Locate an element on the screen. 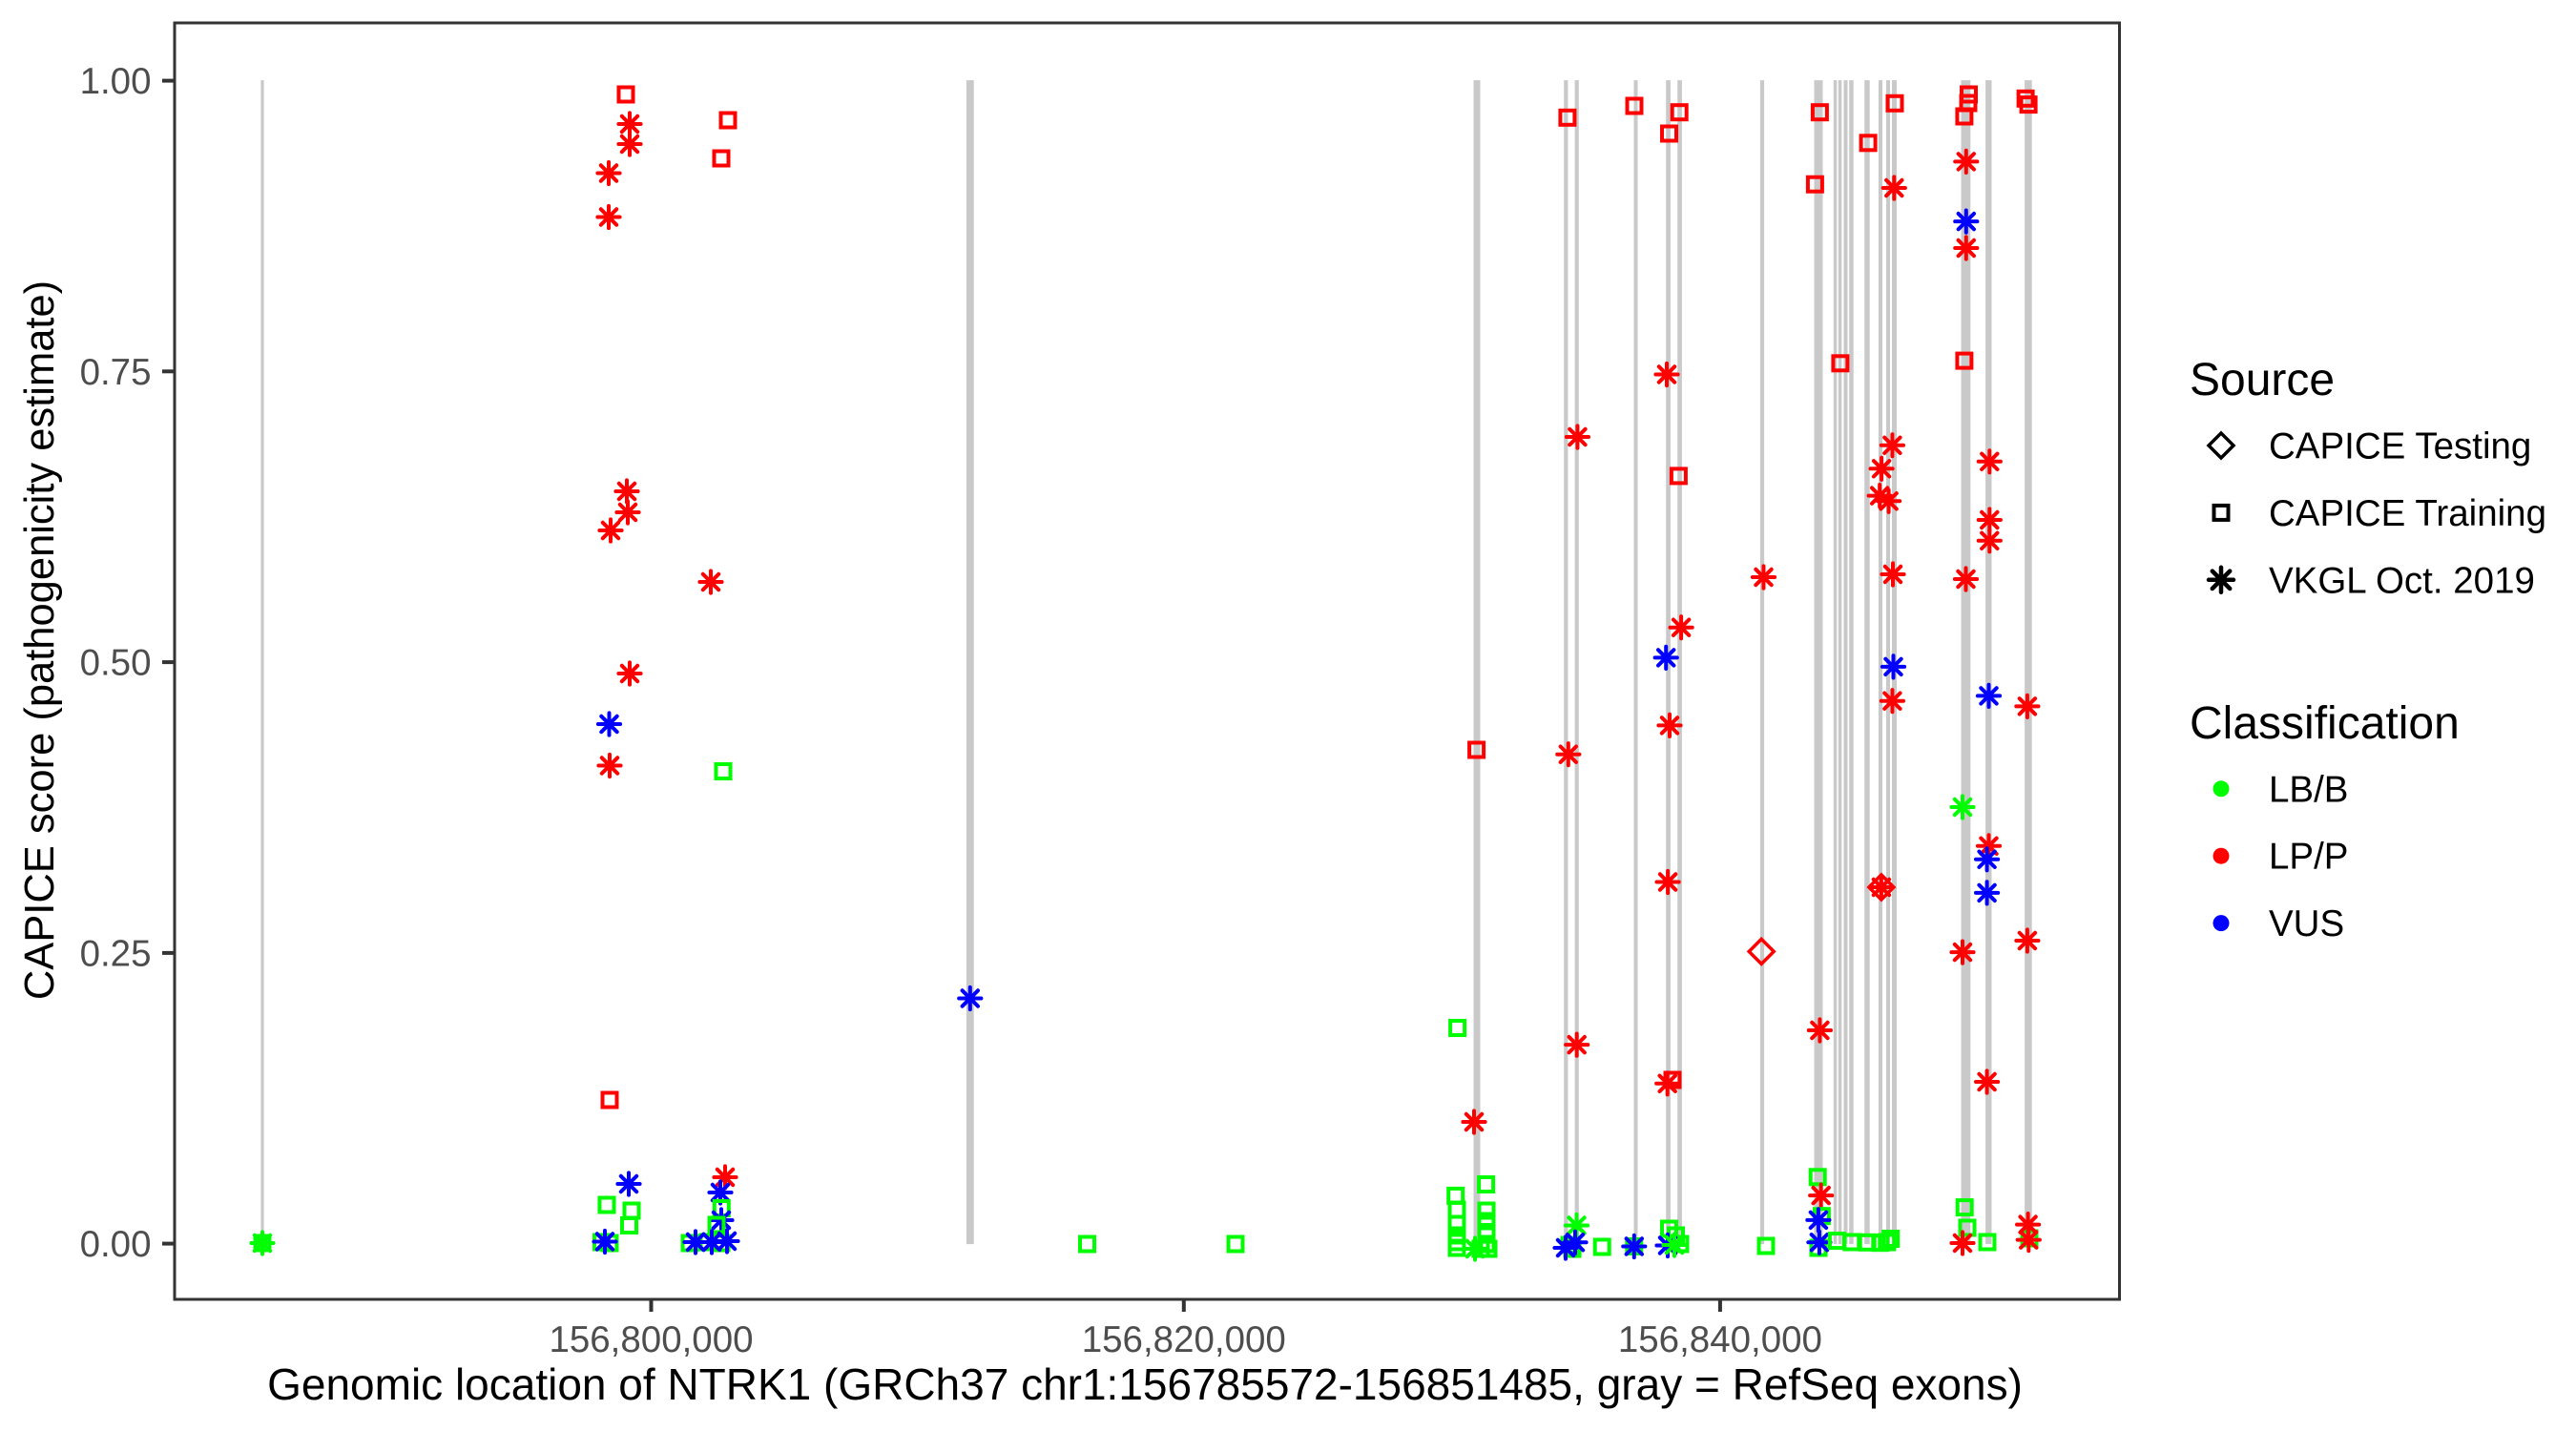  svg-text: Classification is located at coordinates (2325, 723).